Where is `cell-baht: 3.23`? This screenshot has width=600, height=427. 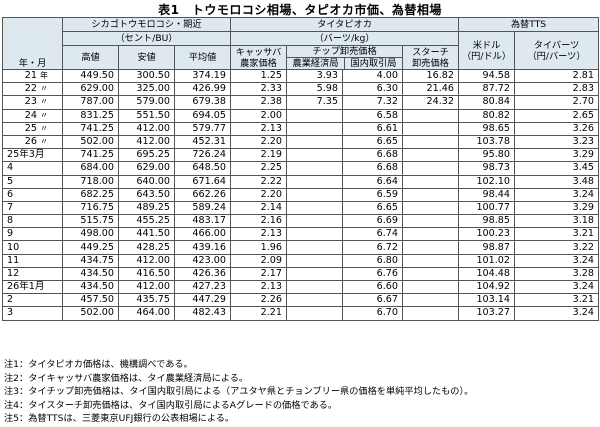 cell-baht: 3.23 is located at coordinates (557, 142).